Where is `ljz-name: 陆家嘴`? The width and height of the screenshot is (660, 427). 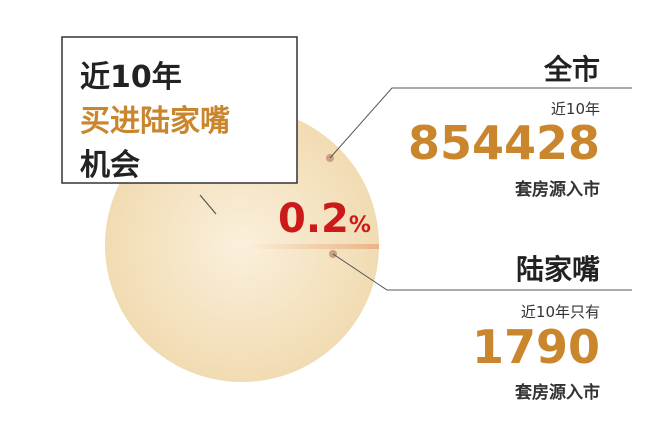 ljz-name: 陆家嘴 is located at coordinates (557, 269).